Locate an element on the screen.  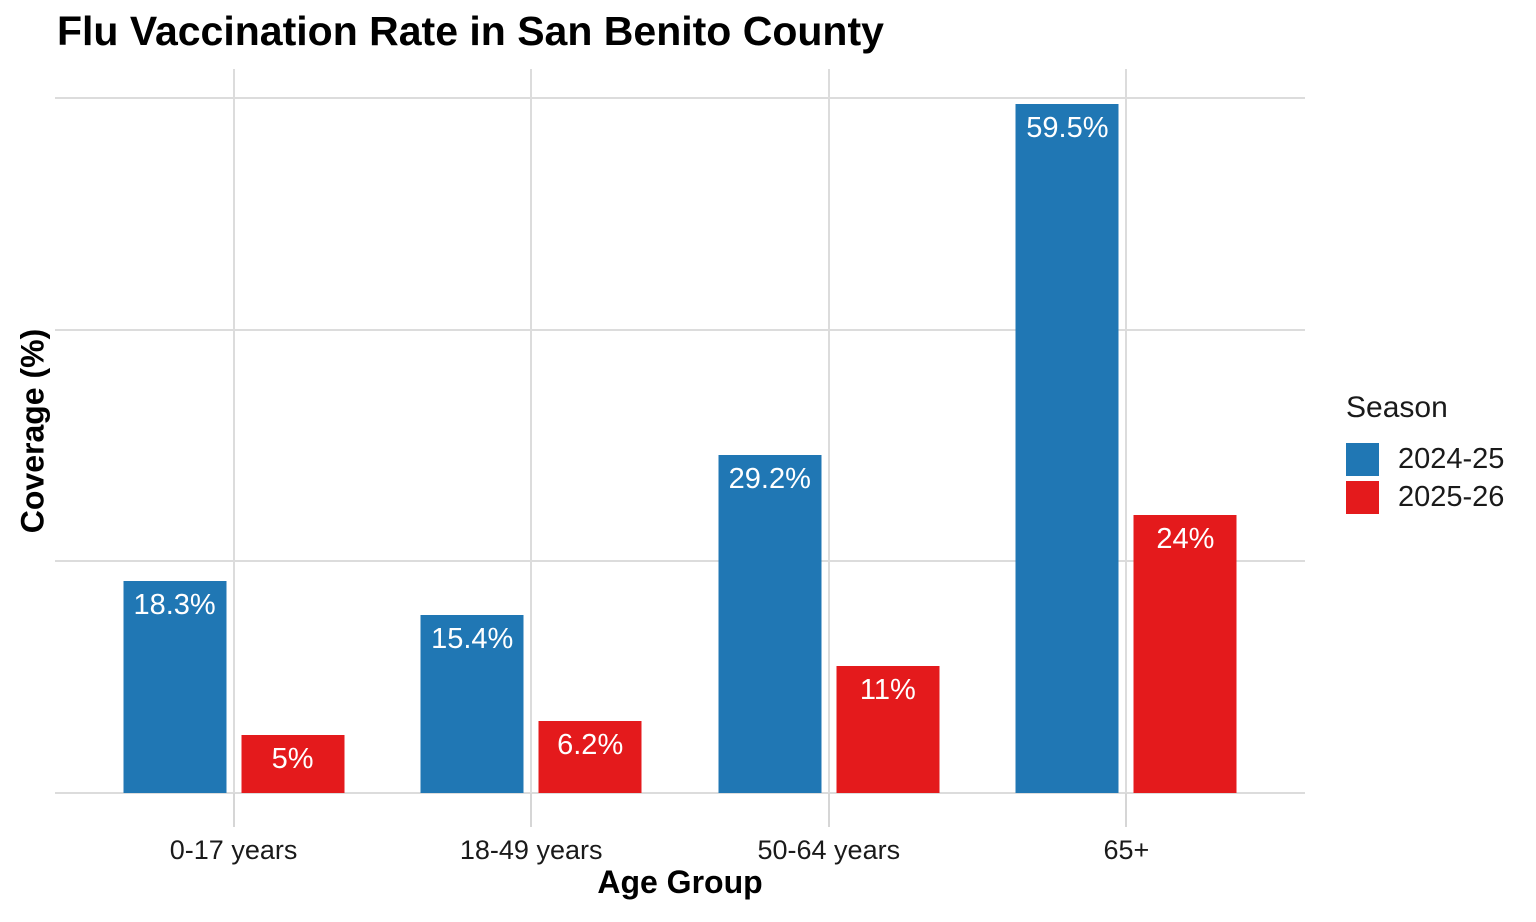
bar-label: 59.5% is located at coordinates (1067, 127).